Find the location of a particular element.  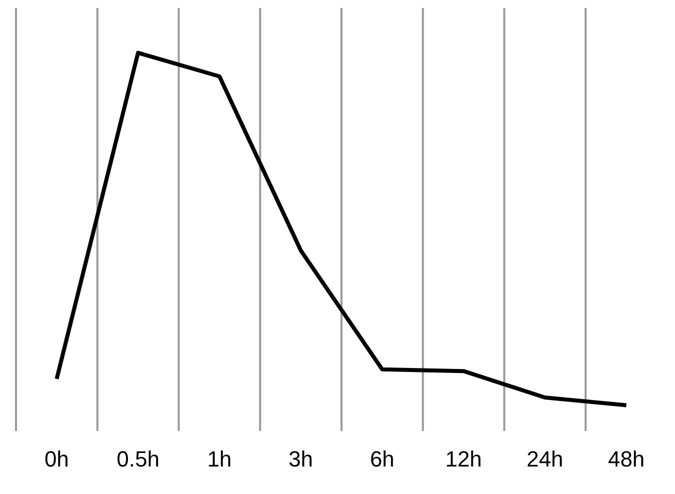

x-tick-label: 12h is located at coordinates (463, 459).